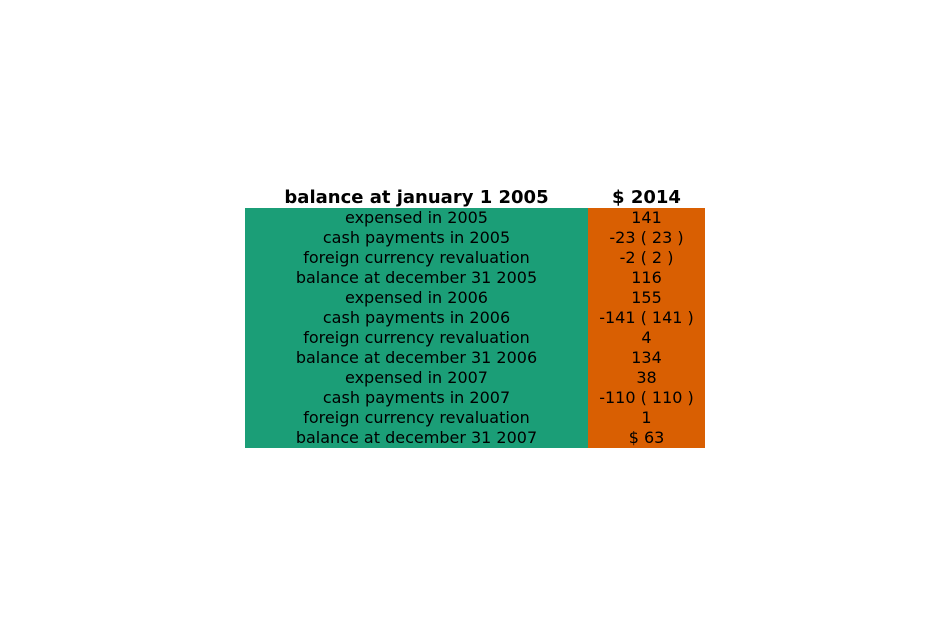  Describe the element at coordinates (646, 197) in the screenshot. I see `column-header-value: $ 2014` at that location.